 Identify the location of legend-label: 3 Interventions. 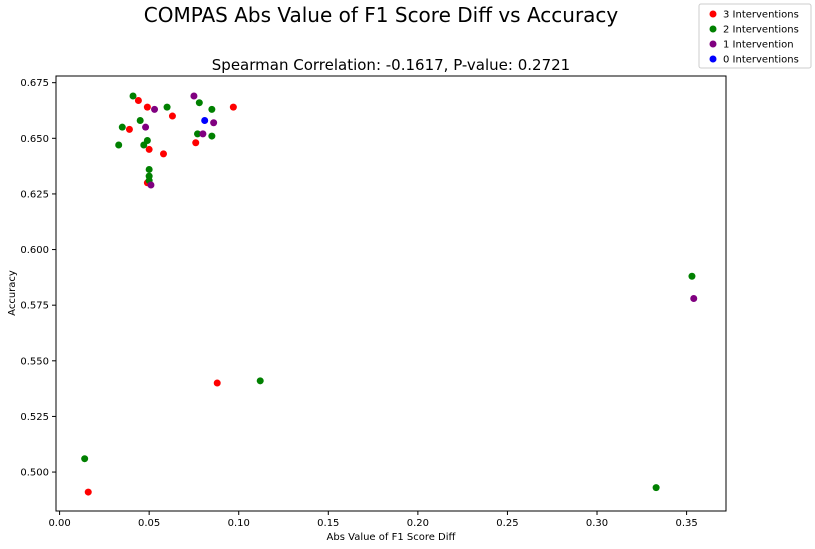
(761, 15).